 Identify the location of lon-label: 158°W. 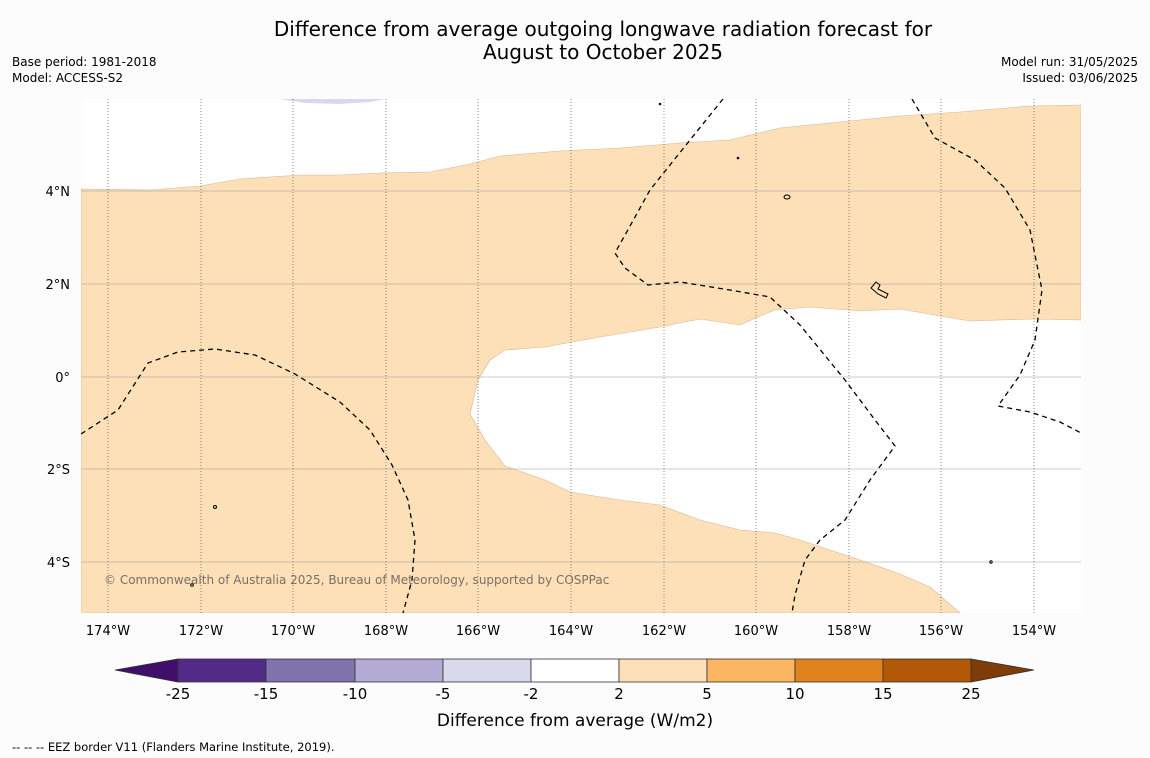
(849, 631).